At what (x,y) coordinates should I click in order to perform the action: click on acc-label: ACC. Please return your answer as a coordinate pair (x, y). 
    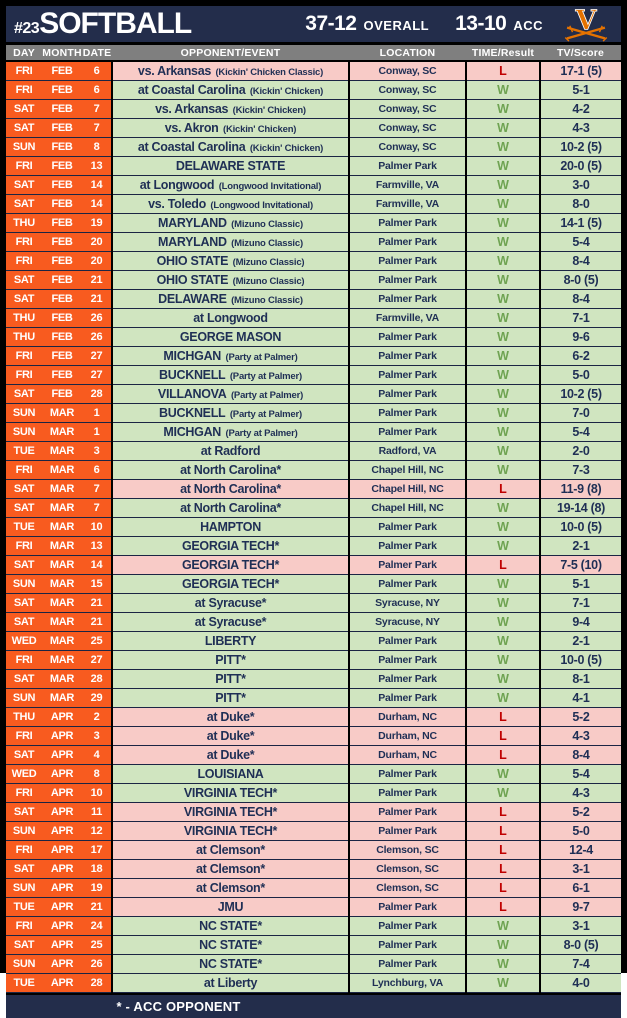
    Looking at the image, I should click on (528, 25).